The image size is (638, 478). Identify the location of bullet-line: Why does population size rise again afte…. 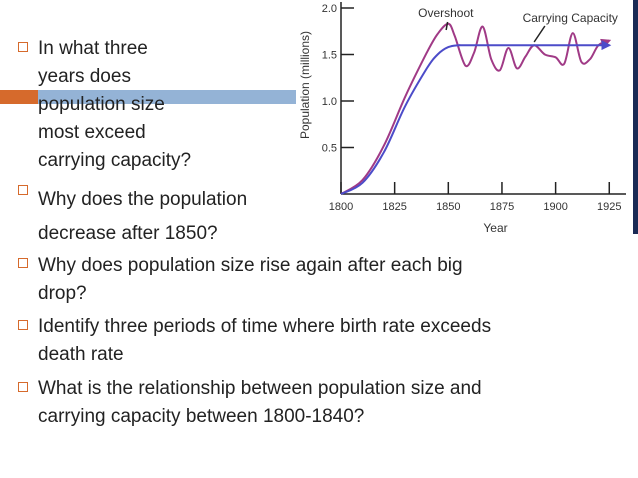
(250, 265).